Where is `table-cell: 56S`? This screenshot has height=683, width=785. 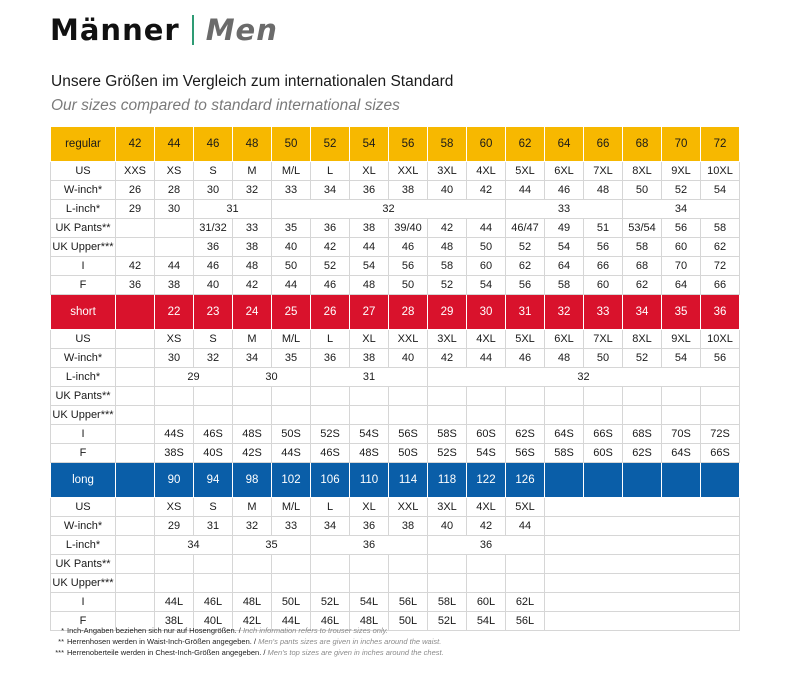 table-cell: 56S is located at coordinates (525, 453).